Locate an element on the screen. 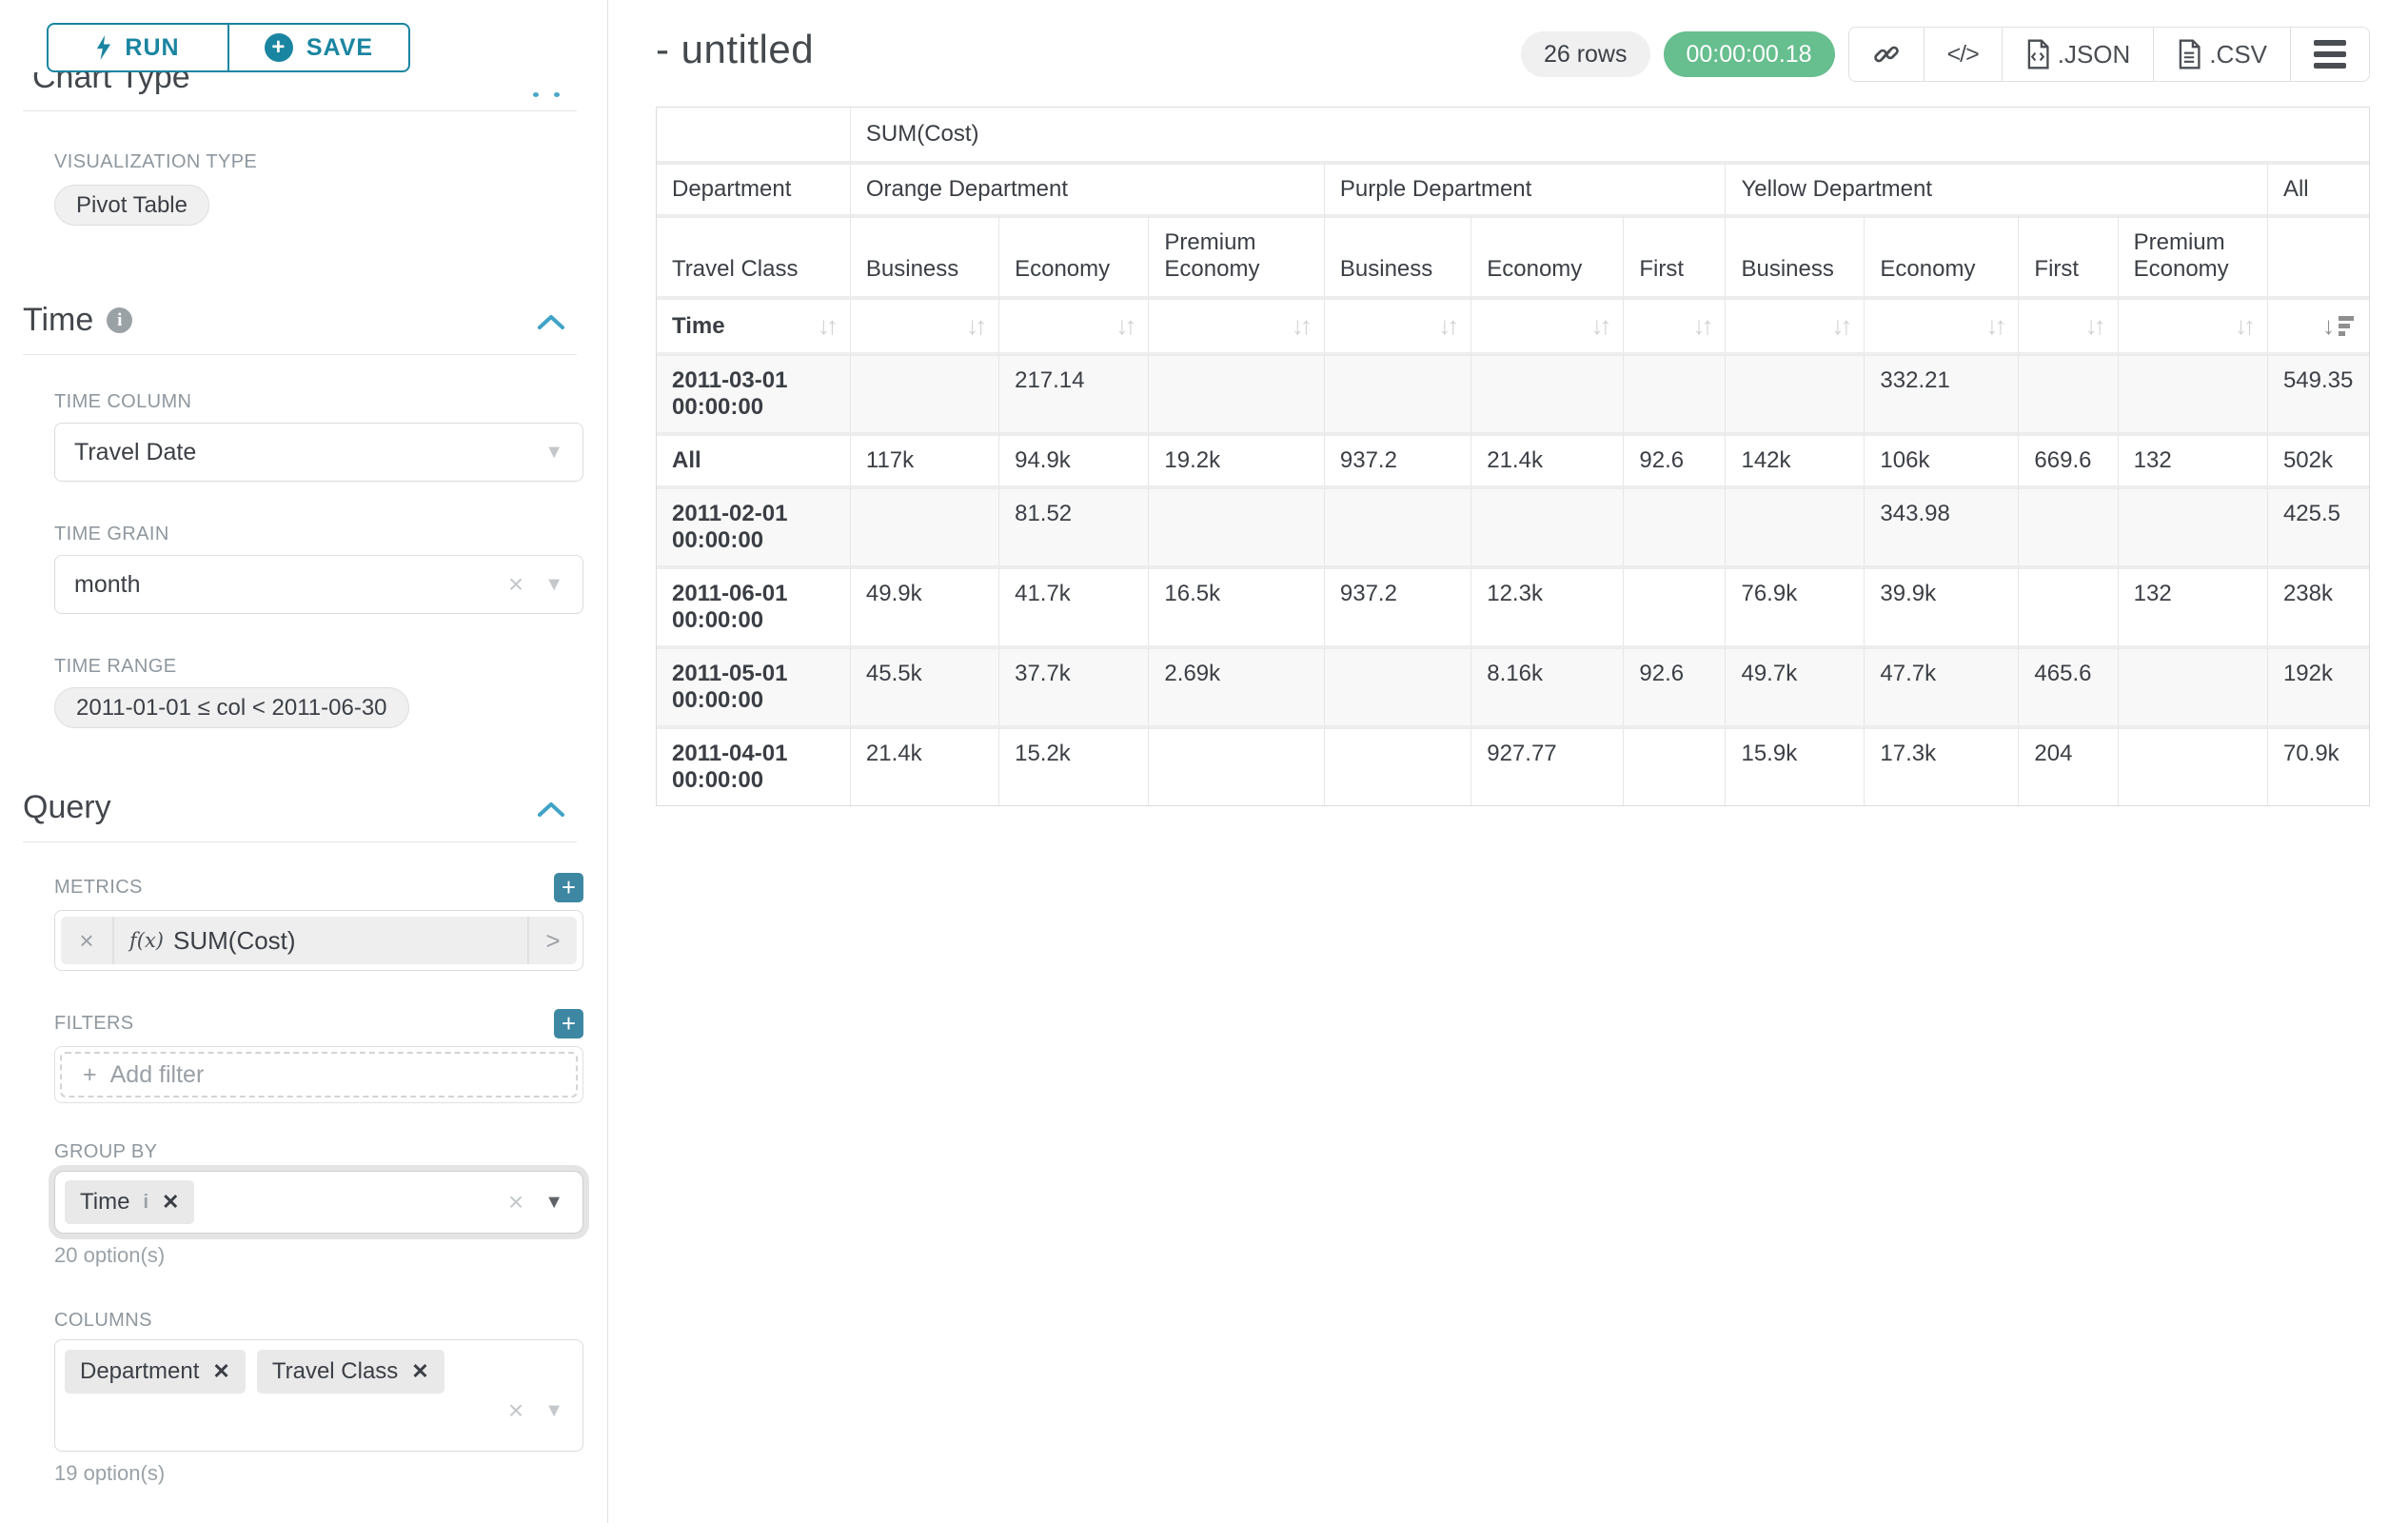 This screenshot has height=1523, width=2408. columns-chip-travel-class: Travel Class ✕ is located at coordinates (350, 1372).